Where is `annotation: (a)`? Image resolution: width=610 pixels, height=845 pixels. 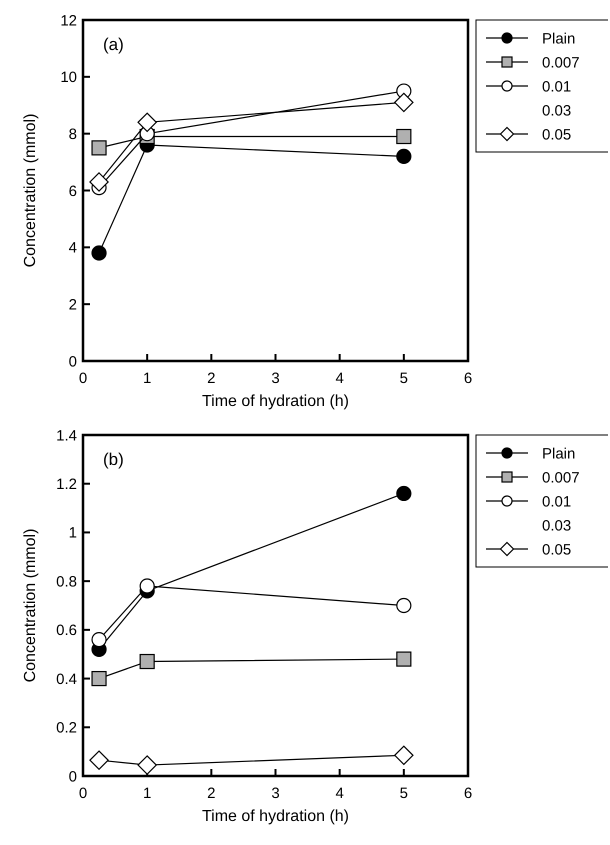 annotation: (a) is located at coordinates (113, 44).